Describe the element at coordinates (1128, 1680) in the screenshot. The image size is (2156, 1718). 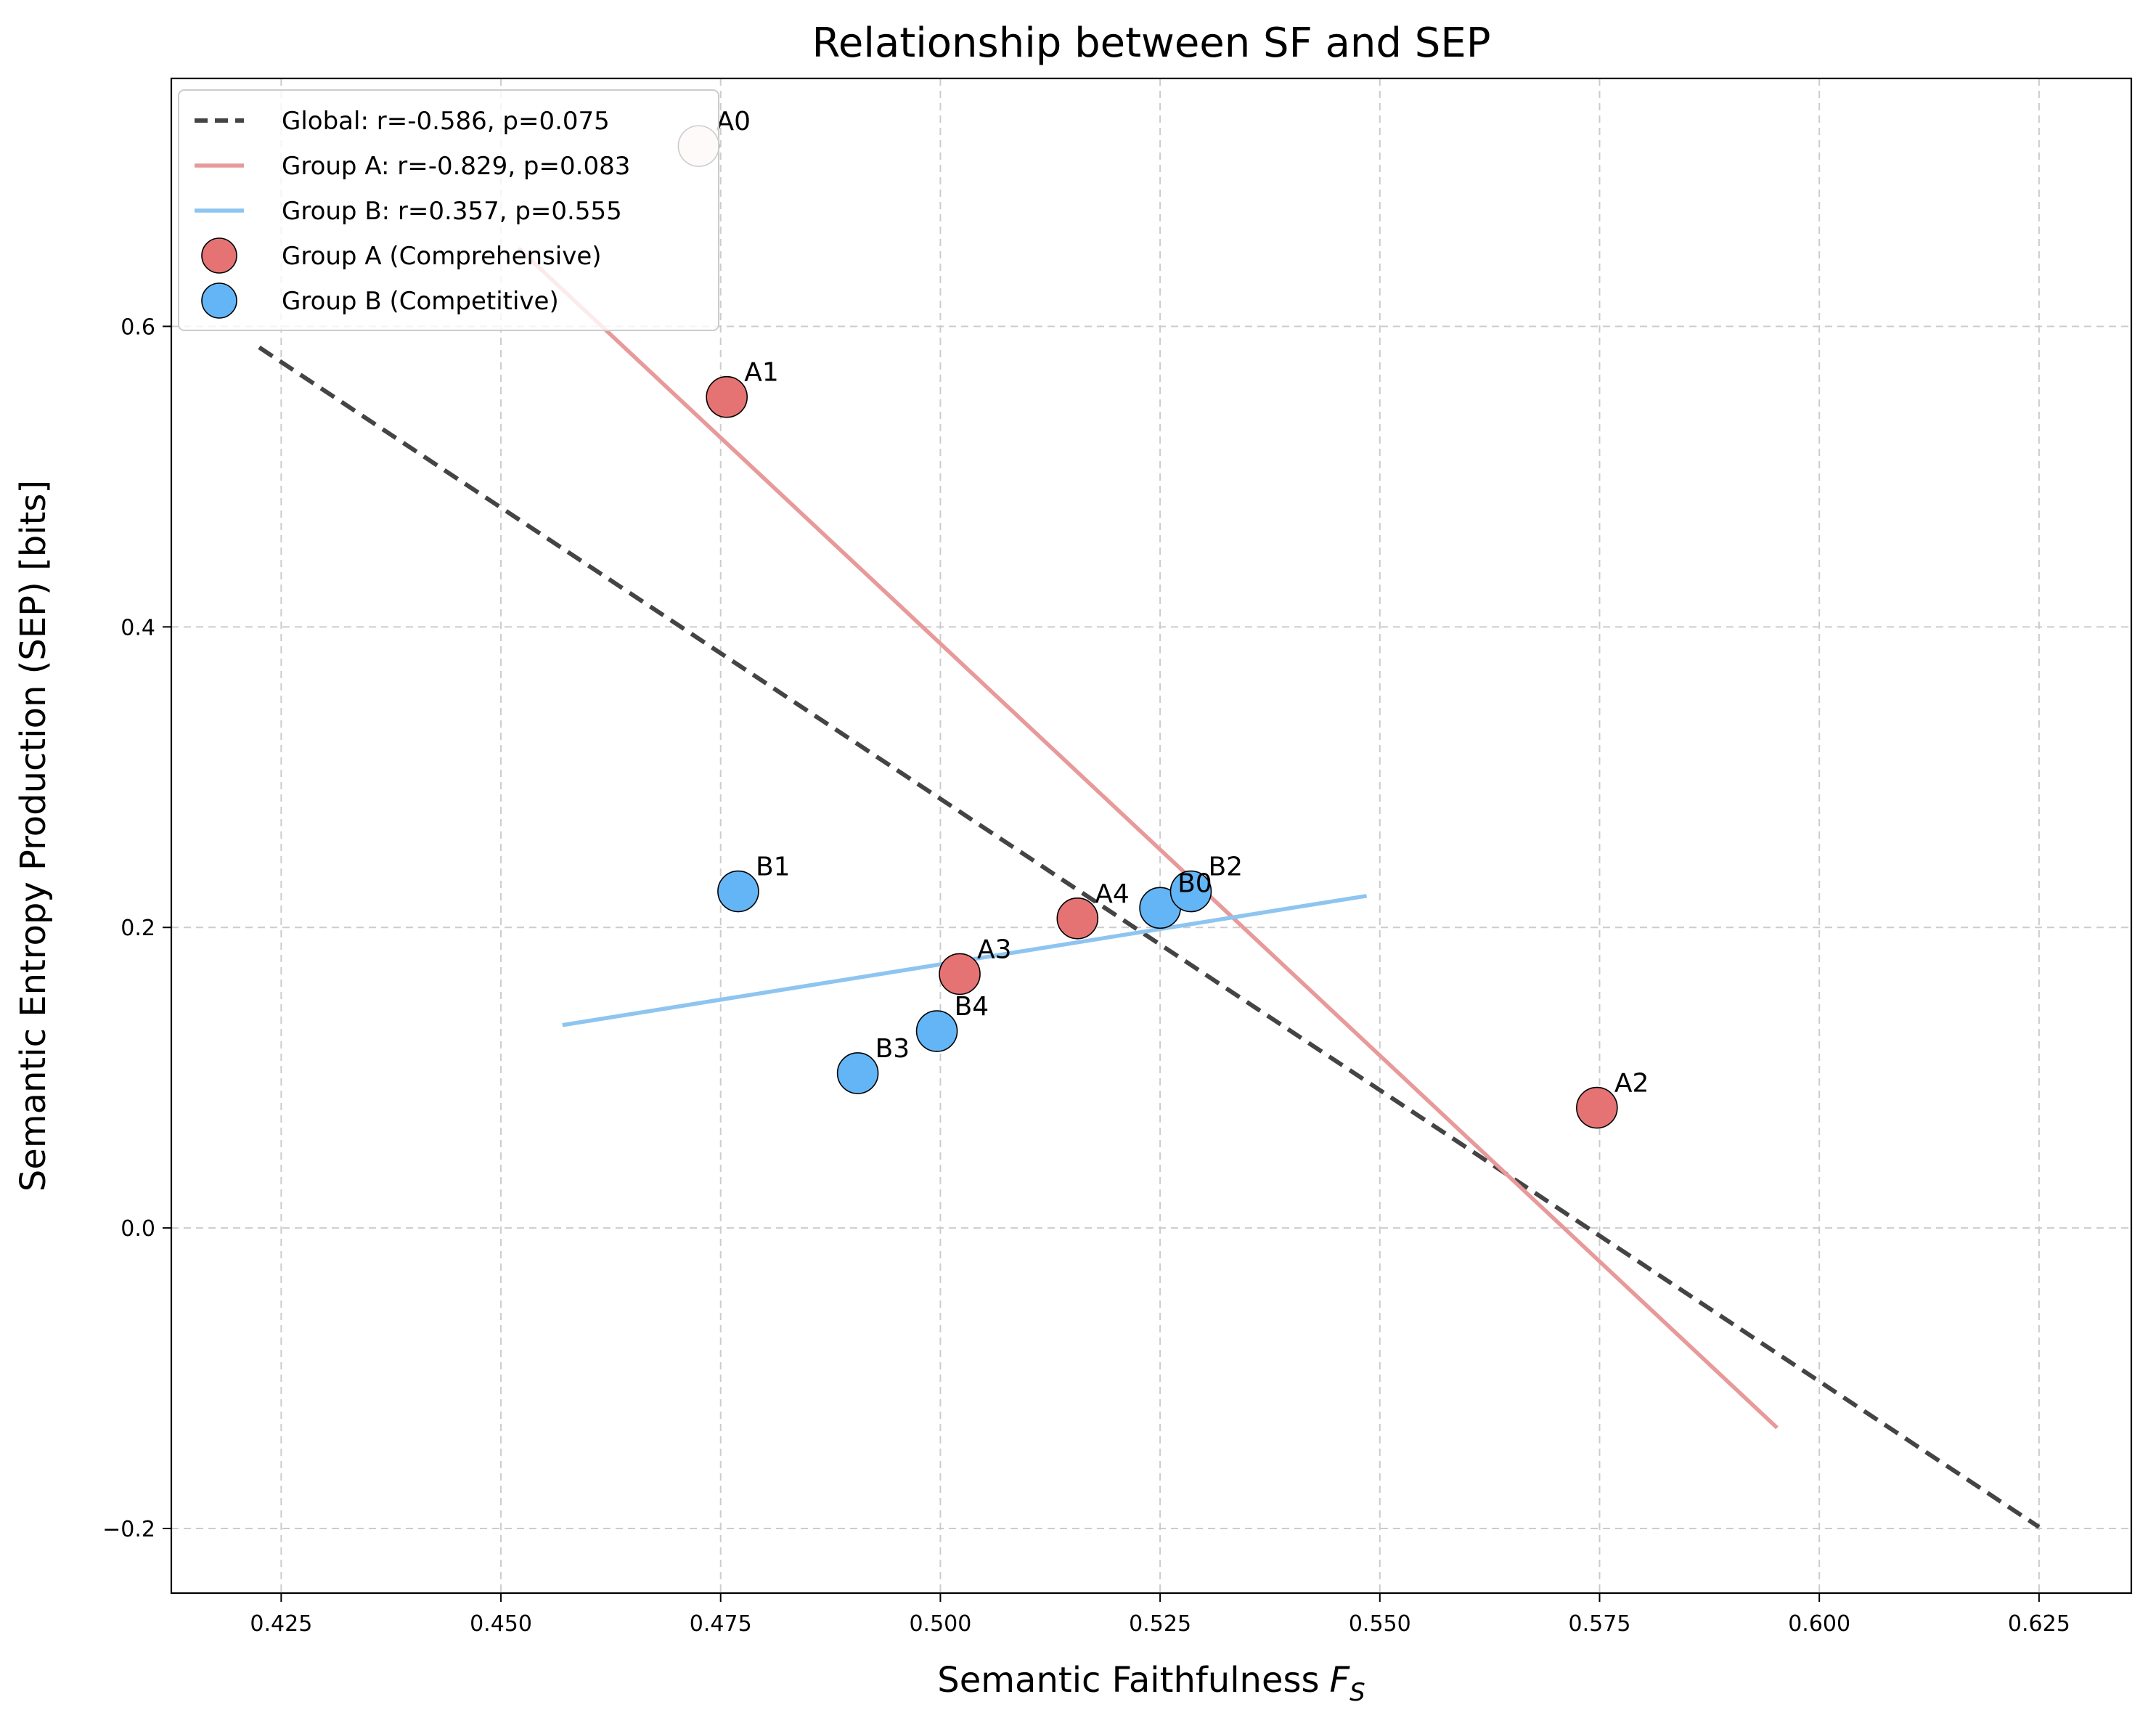
I see `x-axis-title-text: Semantic Faithfulness` at that location.